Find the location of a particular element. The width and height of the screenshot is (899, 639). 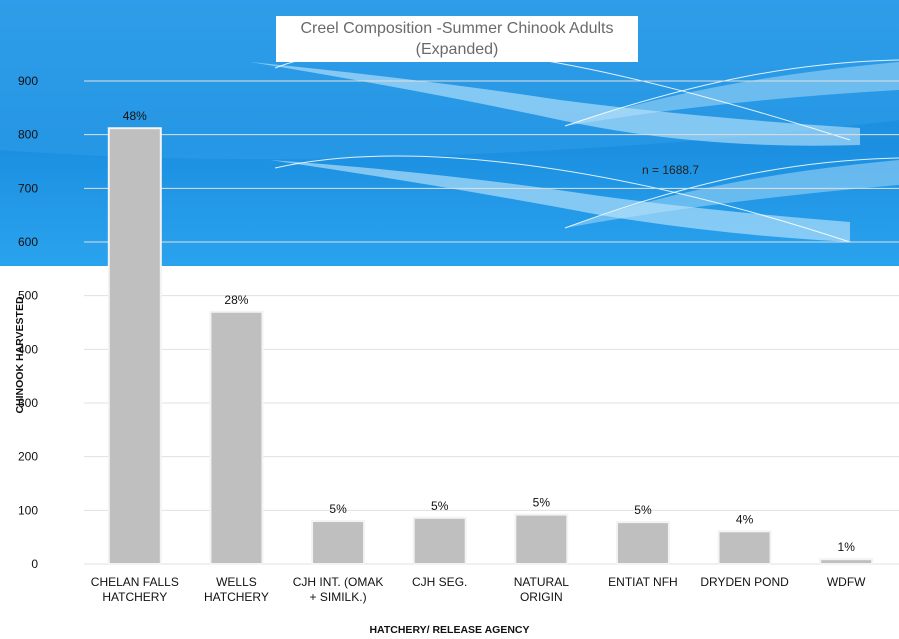

chart-subtitle: (Expanded) is located at coordinates (457, 49).